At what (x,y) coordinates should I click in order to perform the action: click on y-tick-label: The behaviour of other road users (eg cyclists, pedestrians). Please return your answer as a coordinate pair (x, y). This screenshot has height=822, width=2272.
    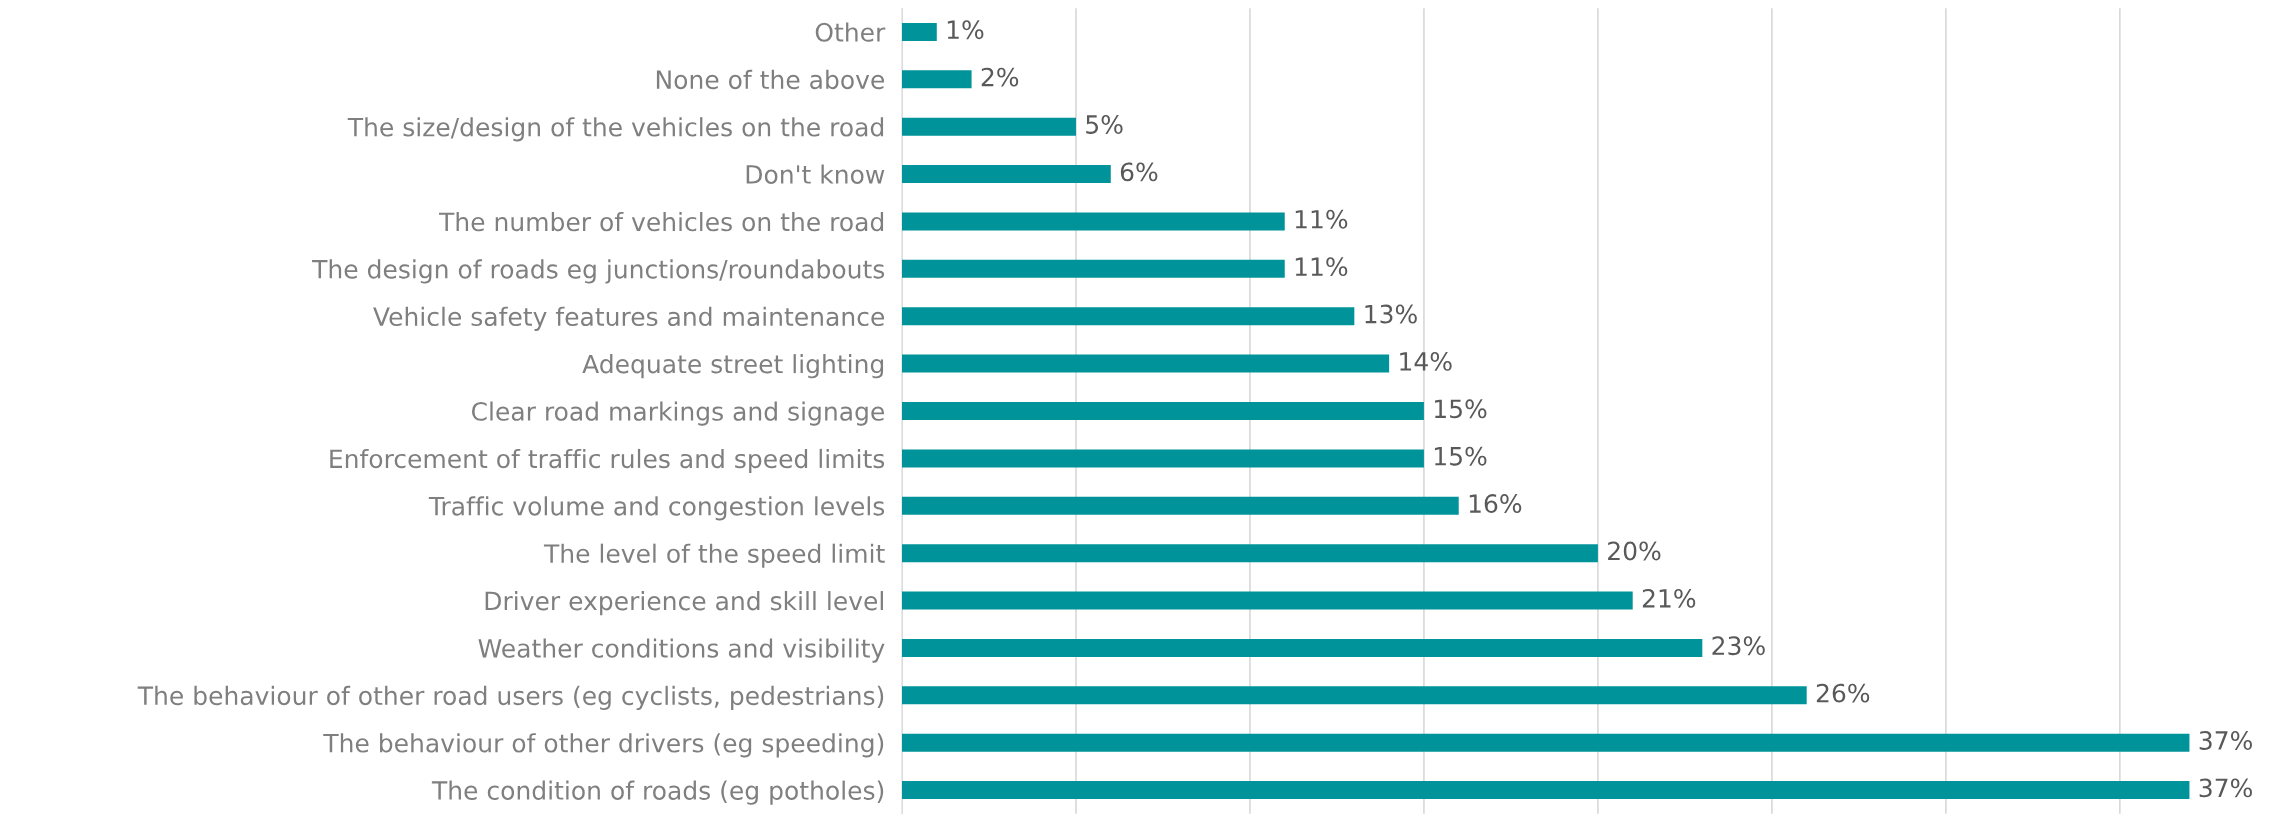
    Looking at the image, I should click on (510, 698).